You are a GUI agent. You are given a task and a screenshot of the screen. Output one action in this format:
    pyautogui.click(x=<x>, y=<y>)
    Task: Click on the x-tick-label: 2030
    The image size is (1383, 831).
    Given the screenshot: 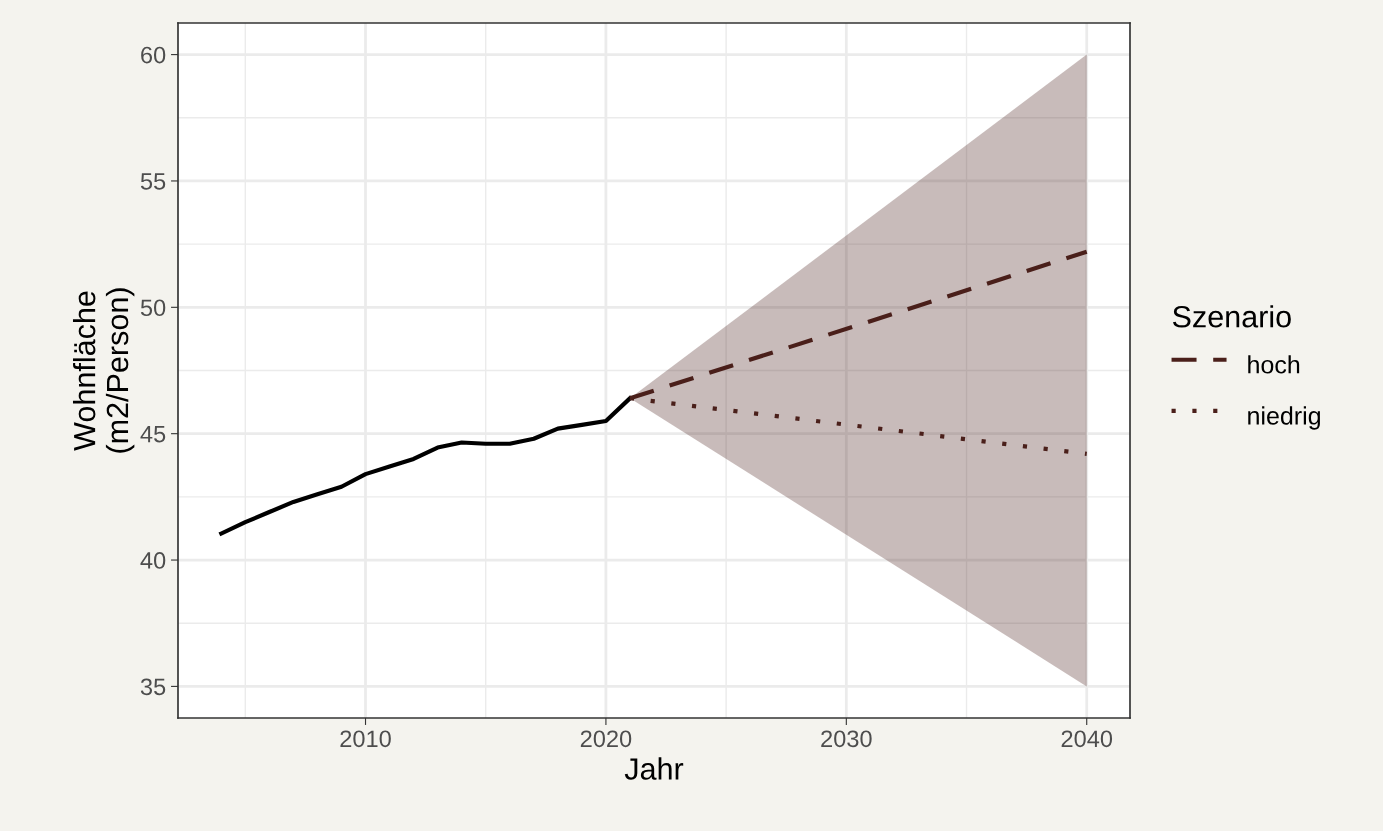 What is the action you would take?
    pyautogui.click(x=846, y=739)
    